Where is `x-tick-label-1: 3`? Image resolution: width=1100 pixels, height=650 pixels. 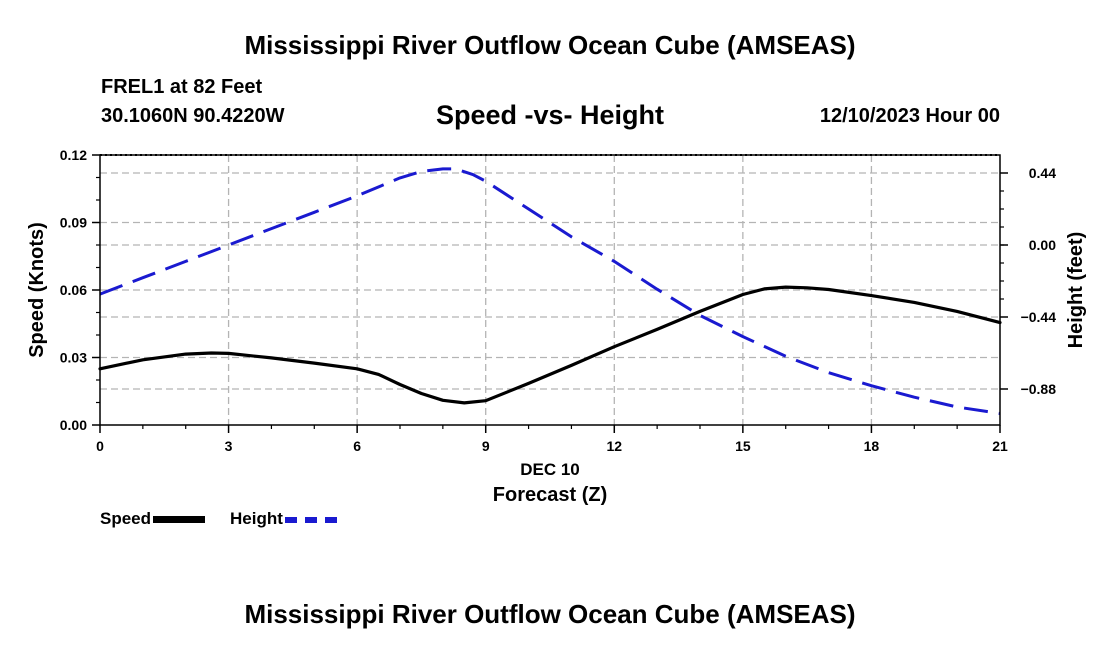
x-tick-label-1: 3 is located at coordinates (229, 446).